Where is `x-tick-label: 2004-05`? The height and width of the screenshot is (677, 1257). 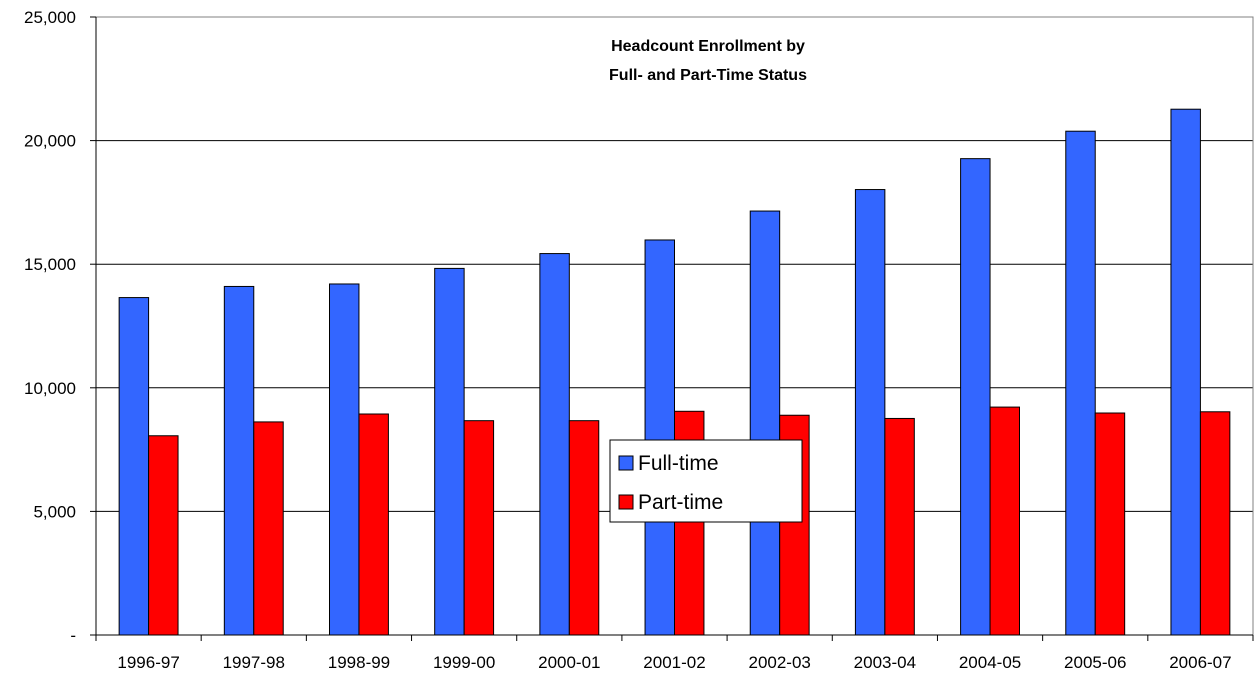 x-tick-label: 2004-05 is located at coordinates (990, 662).